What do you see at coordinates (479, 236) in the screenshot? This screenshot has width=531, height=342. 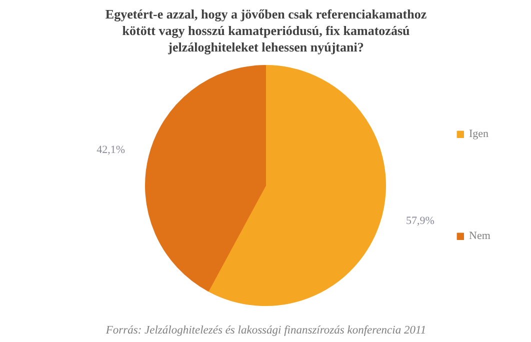 I see `legend-label: Nem` at bounding box center [479, 236].